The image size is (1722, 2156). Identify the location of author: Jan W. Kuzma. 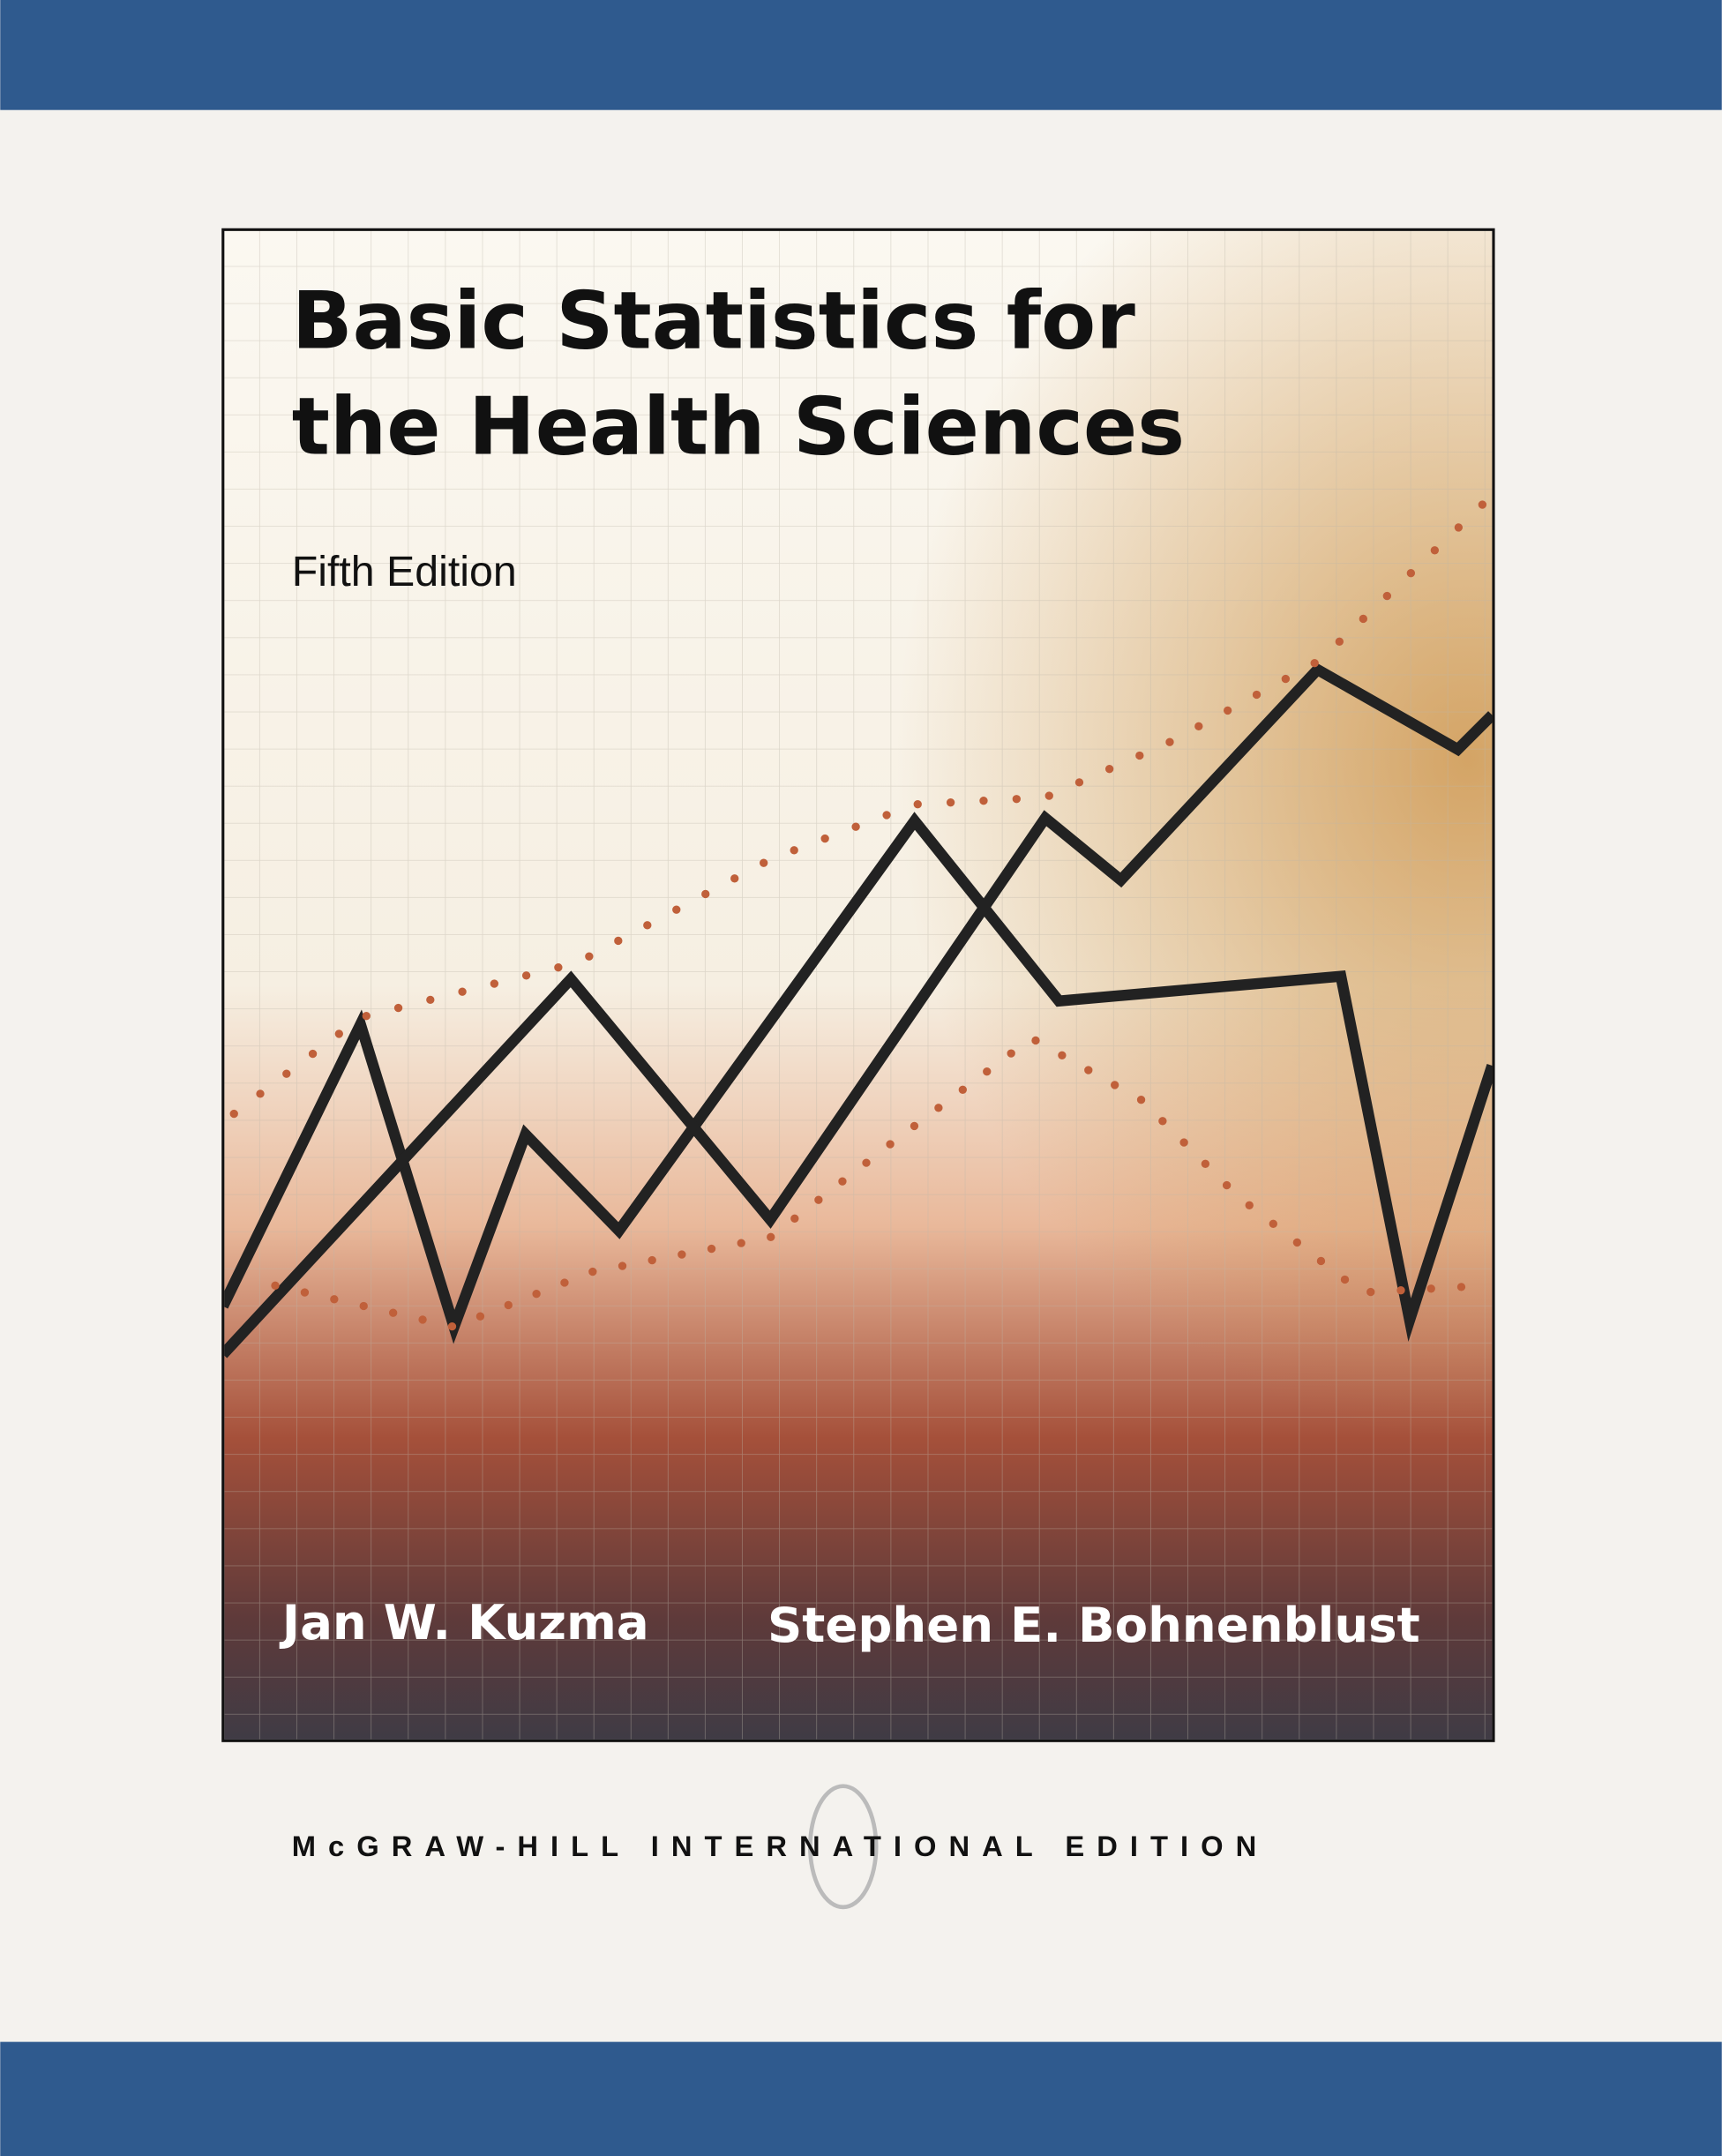
(464, 1623).